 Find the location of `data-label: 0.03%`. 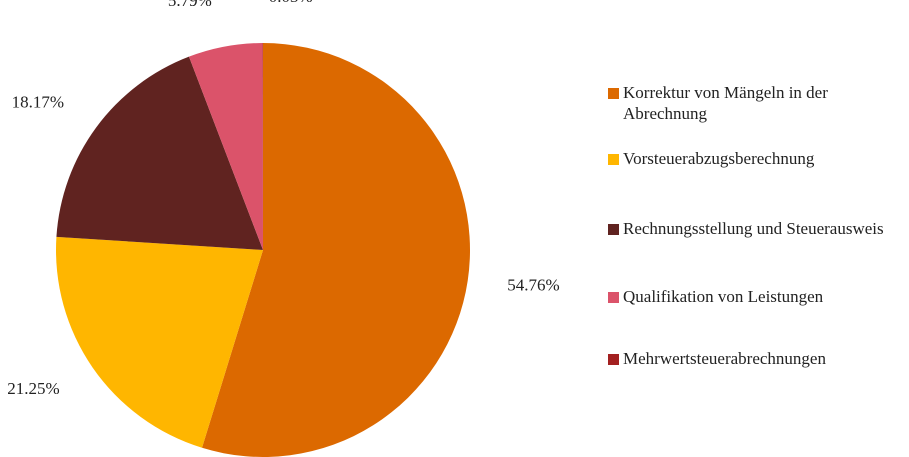

data-label: 0.03% is located at coordinates (291, 3).